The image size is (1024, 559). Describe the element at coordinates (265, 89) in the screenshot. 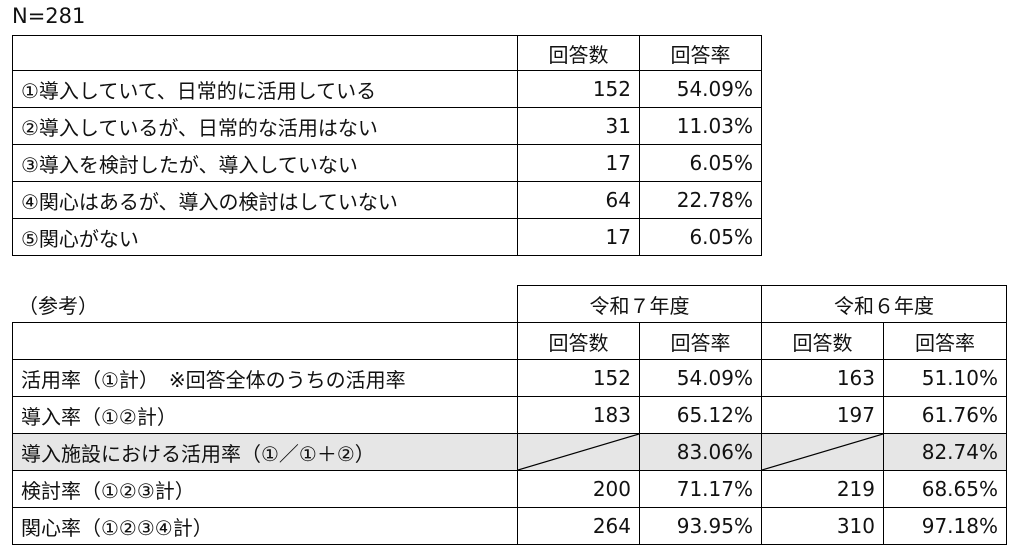

I see `row-label: ①導入していて、日常的に活用している` at that location.